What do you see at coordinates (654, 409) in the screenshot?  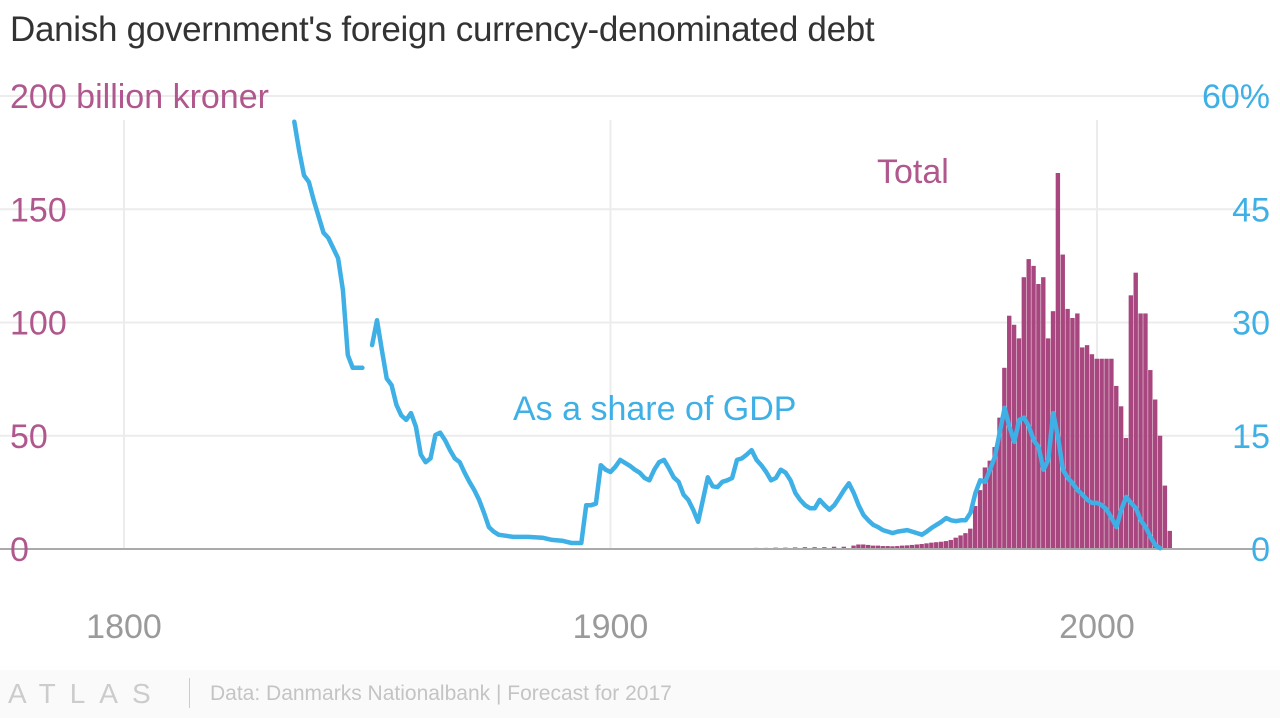 I see `gdp-annotation: As a share of GDP` at bounding box center [654, 409].